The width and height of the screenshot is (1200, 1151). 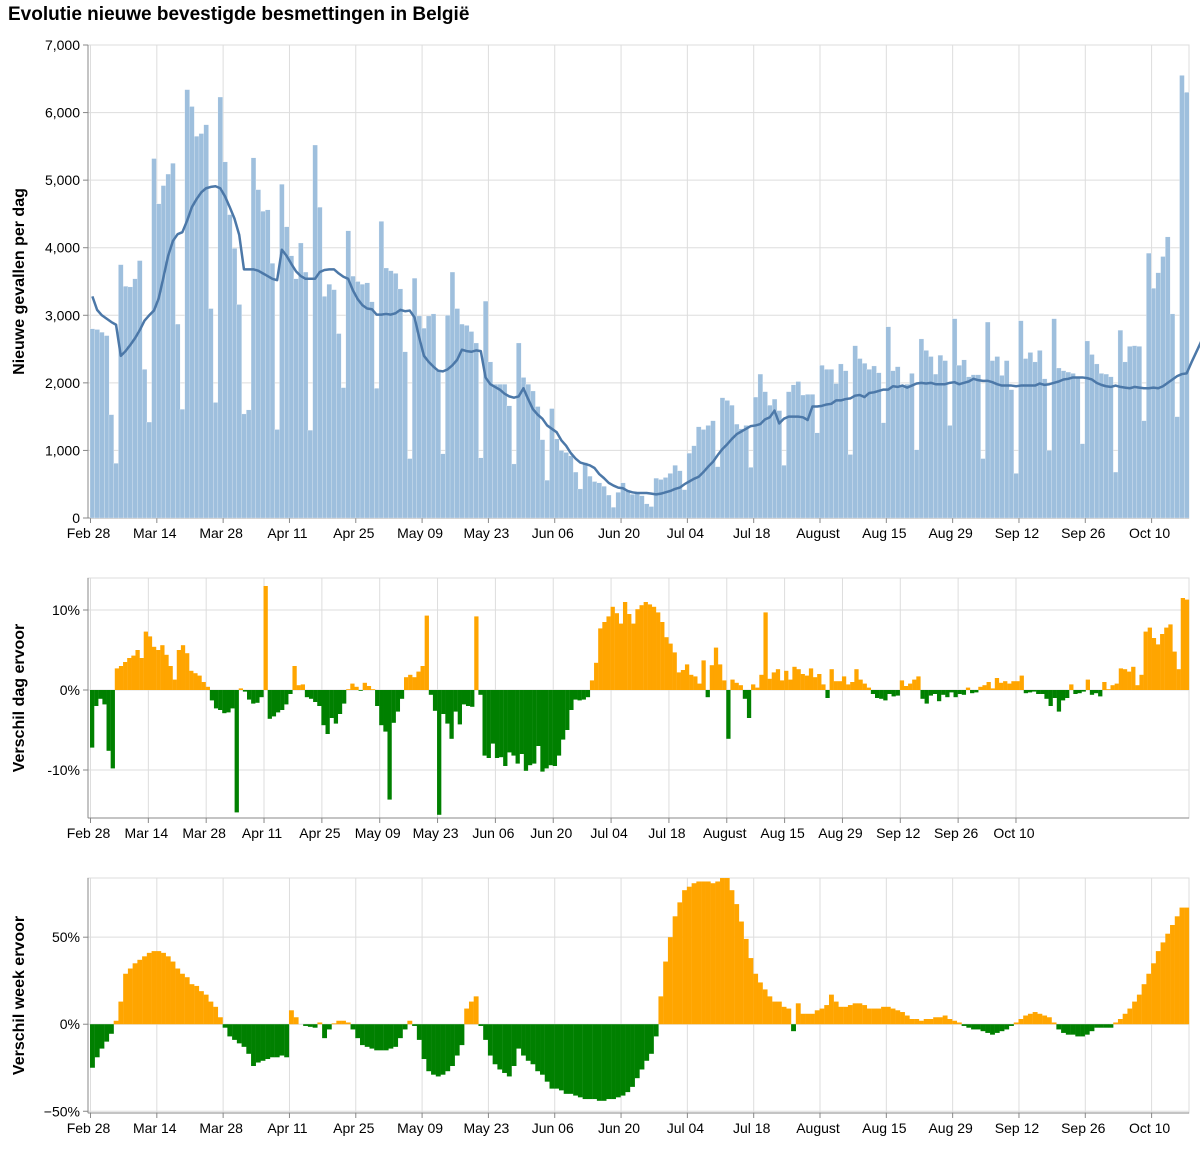 I want to click on x-tick-label: Jul 04, so click(x=686, y=1128).